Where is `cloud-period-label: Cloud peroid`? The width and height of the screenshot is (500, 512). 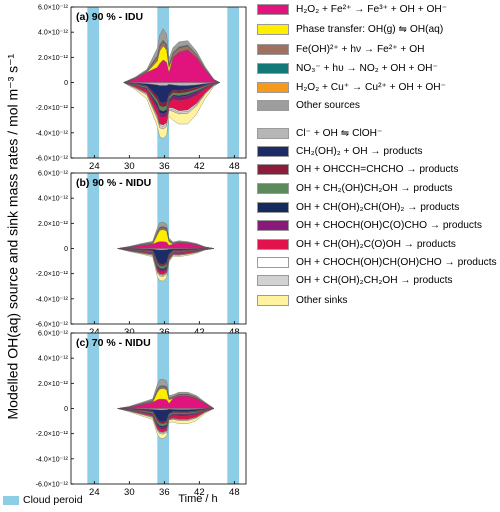 cloud-period-label: Cloud peroid is located at coordinates (53, 500).